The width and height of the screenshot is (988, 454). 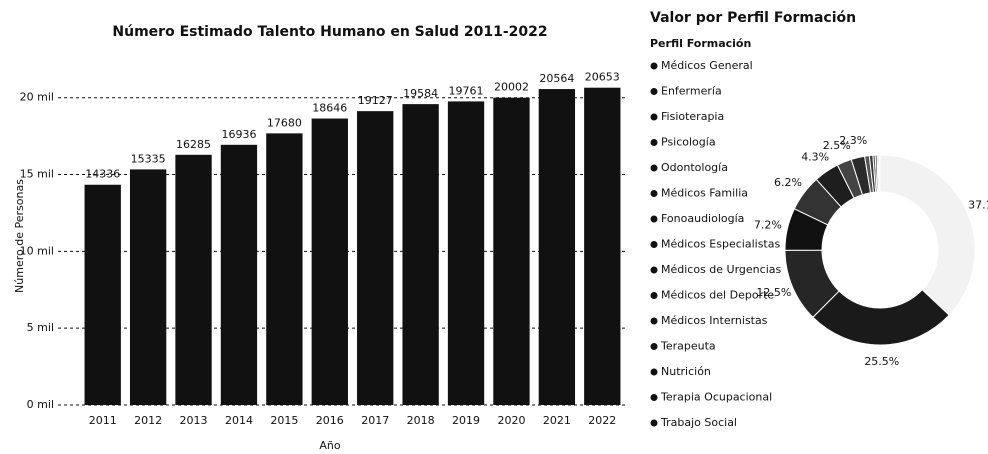 I want to click on x-tick-label: 2021, so click(x=557, y=420).